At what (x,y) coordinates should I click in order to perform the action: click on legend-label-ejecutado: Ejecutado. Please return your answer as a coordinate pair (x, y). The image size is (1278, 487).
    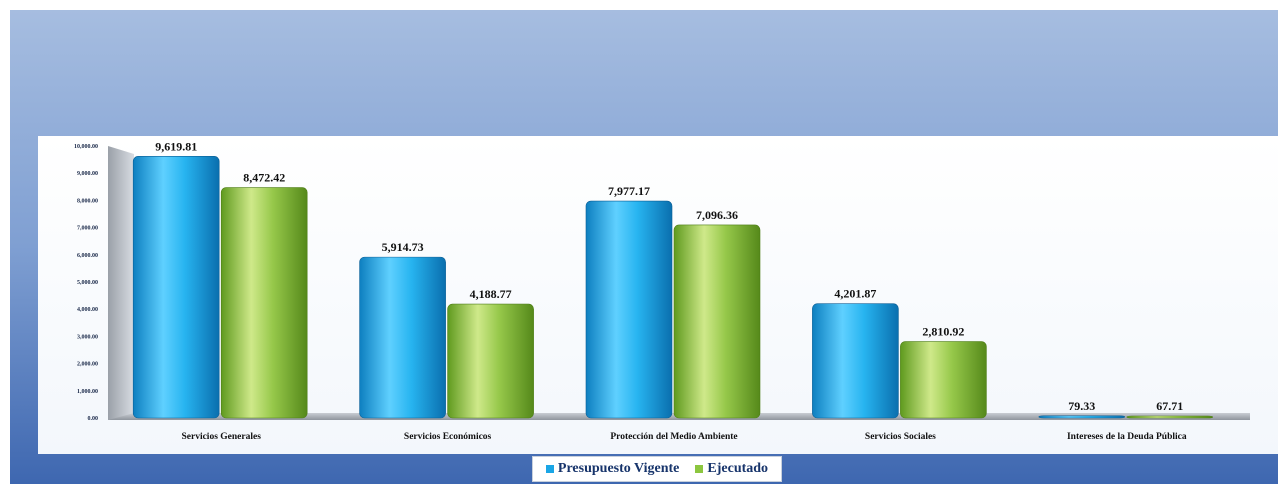
    Looking at the image, I should click on (738, 468).